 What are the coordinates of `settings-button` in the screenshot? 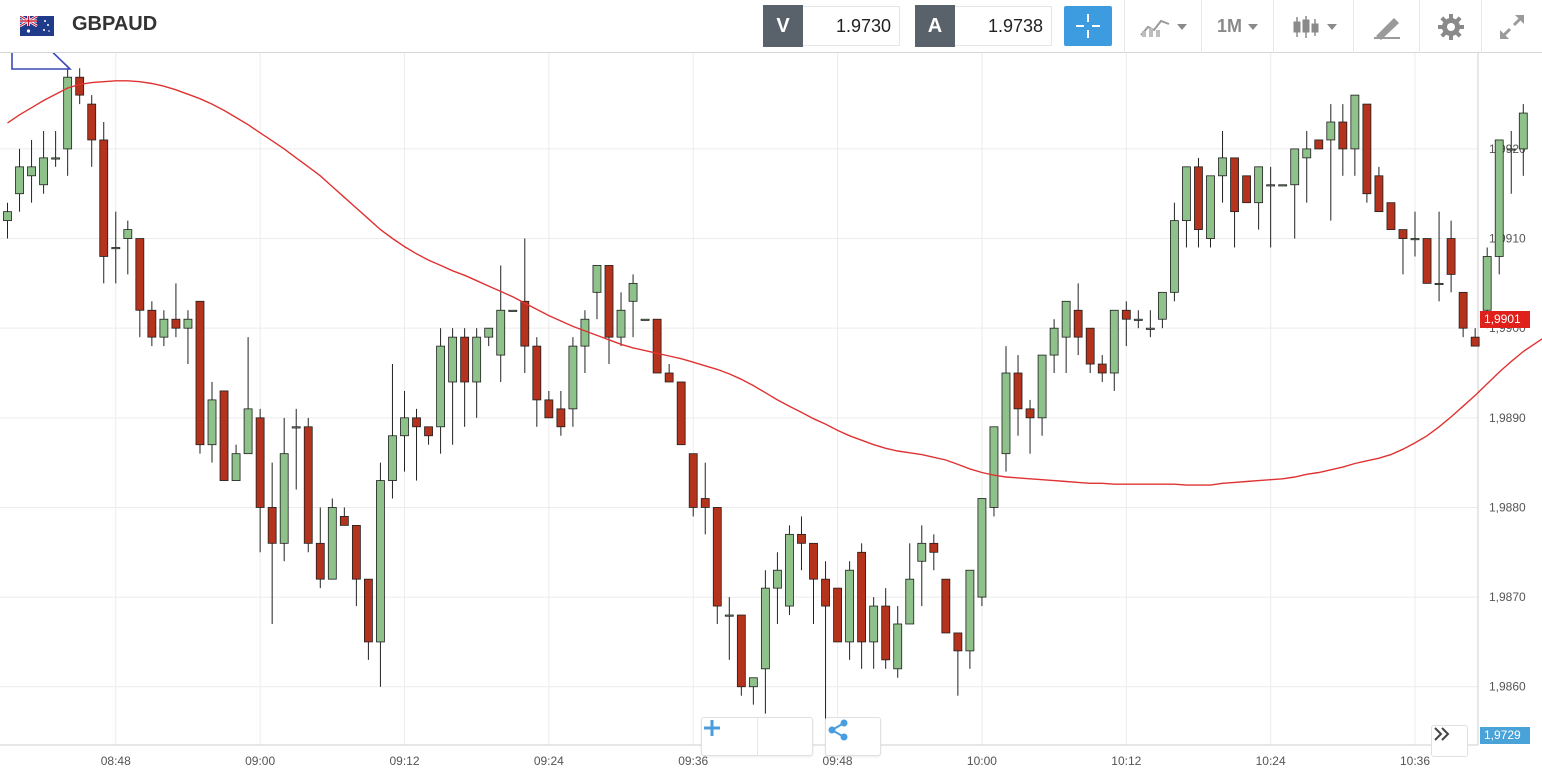 It's located at (1450, 26).